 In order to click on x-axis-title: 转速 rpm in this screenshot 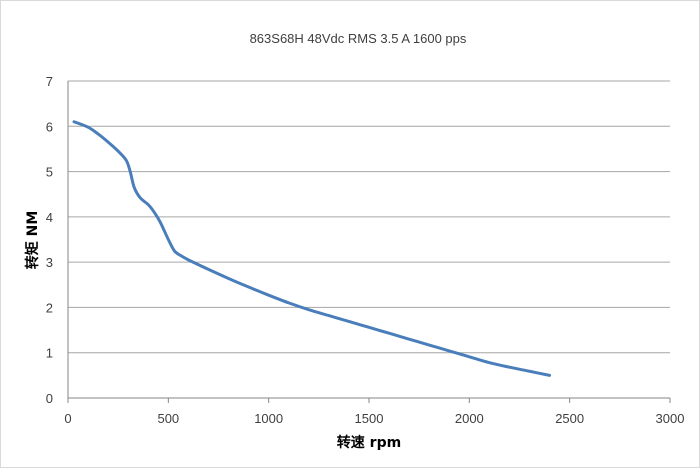, I will do `click(369, 442)`.